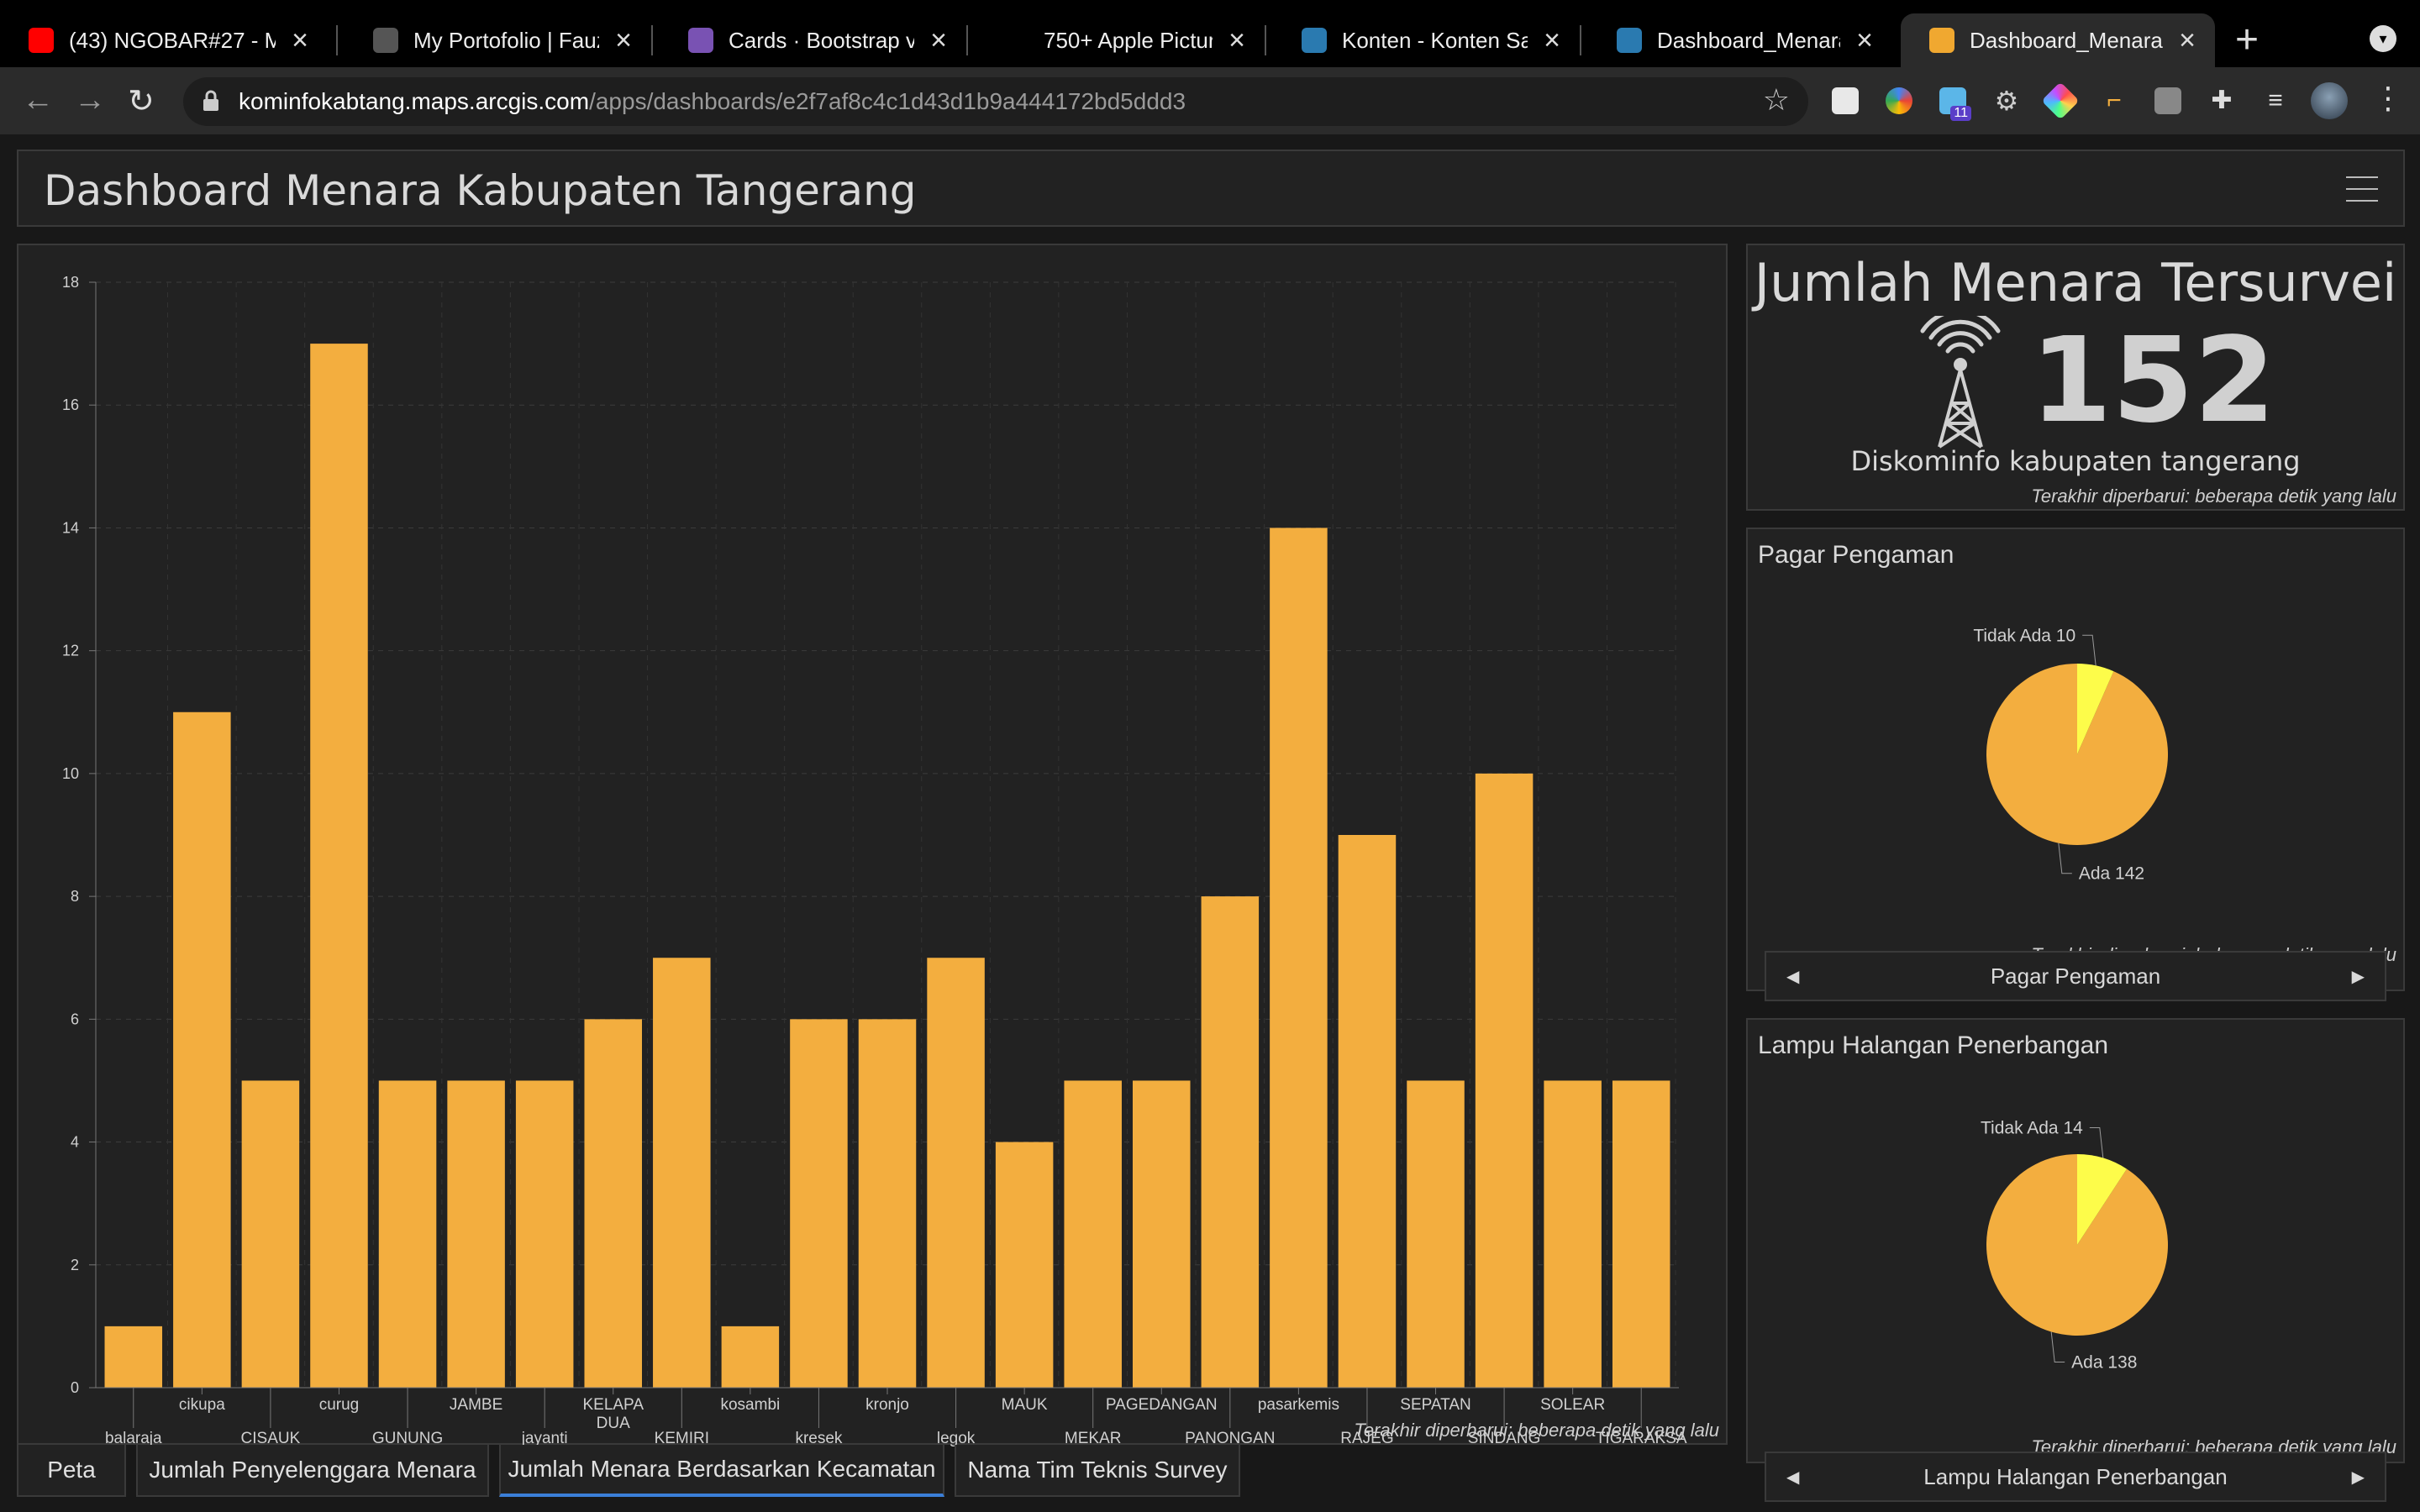 This screenshot has height=1512, width=2420. I want to click on tab-nama-tim-teknis: Nama Tim Teknis Survey, so click(1097, 1471).